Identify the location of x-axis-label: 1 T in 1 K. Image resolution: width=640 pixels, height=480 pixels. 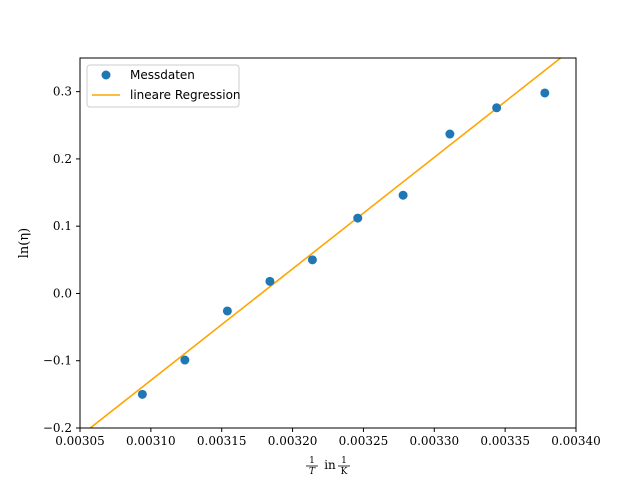
(328, 466).